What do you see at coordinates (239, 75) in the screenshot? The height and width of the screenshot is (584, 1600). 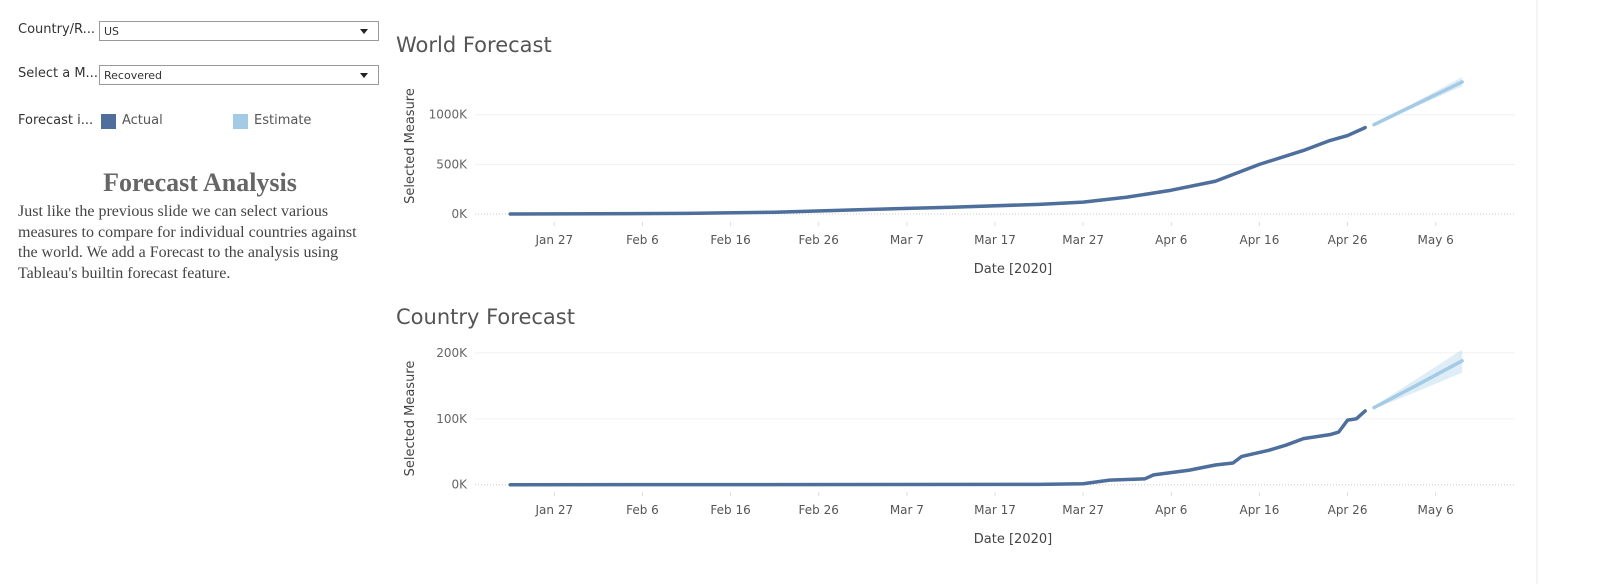 I see `measure-dropdown: Recovered` at bounding box center [239, 75].